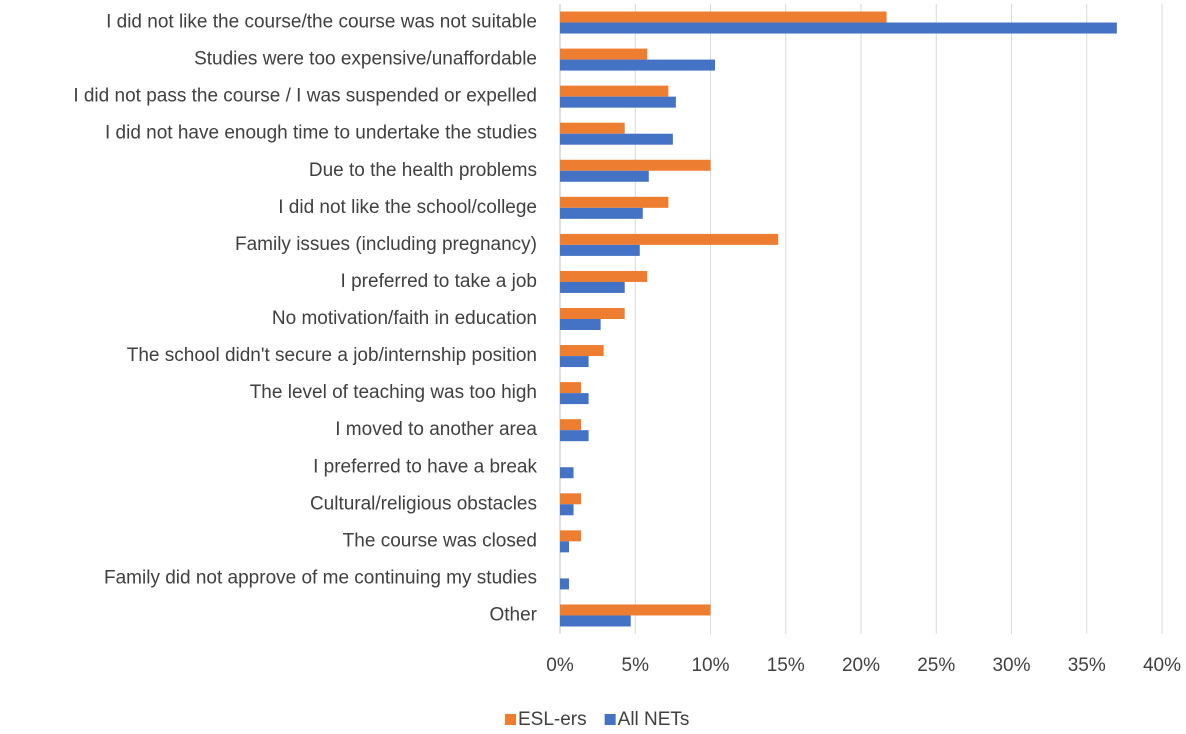 This screenshot has height=734, width=1186. What do you see at coordinates (1162, 665) in the screenshot?
I see `x-tick-label: 40%` at bounding box center [1162, 665].